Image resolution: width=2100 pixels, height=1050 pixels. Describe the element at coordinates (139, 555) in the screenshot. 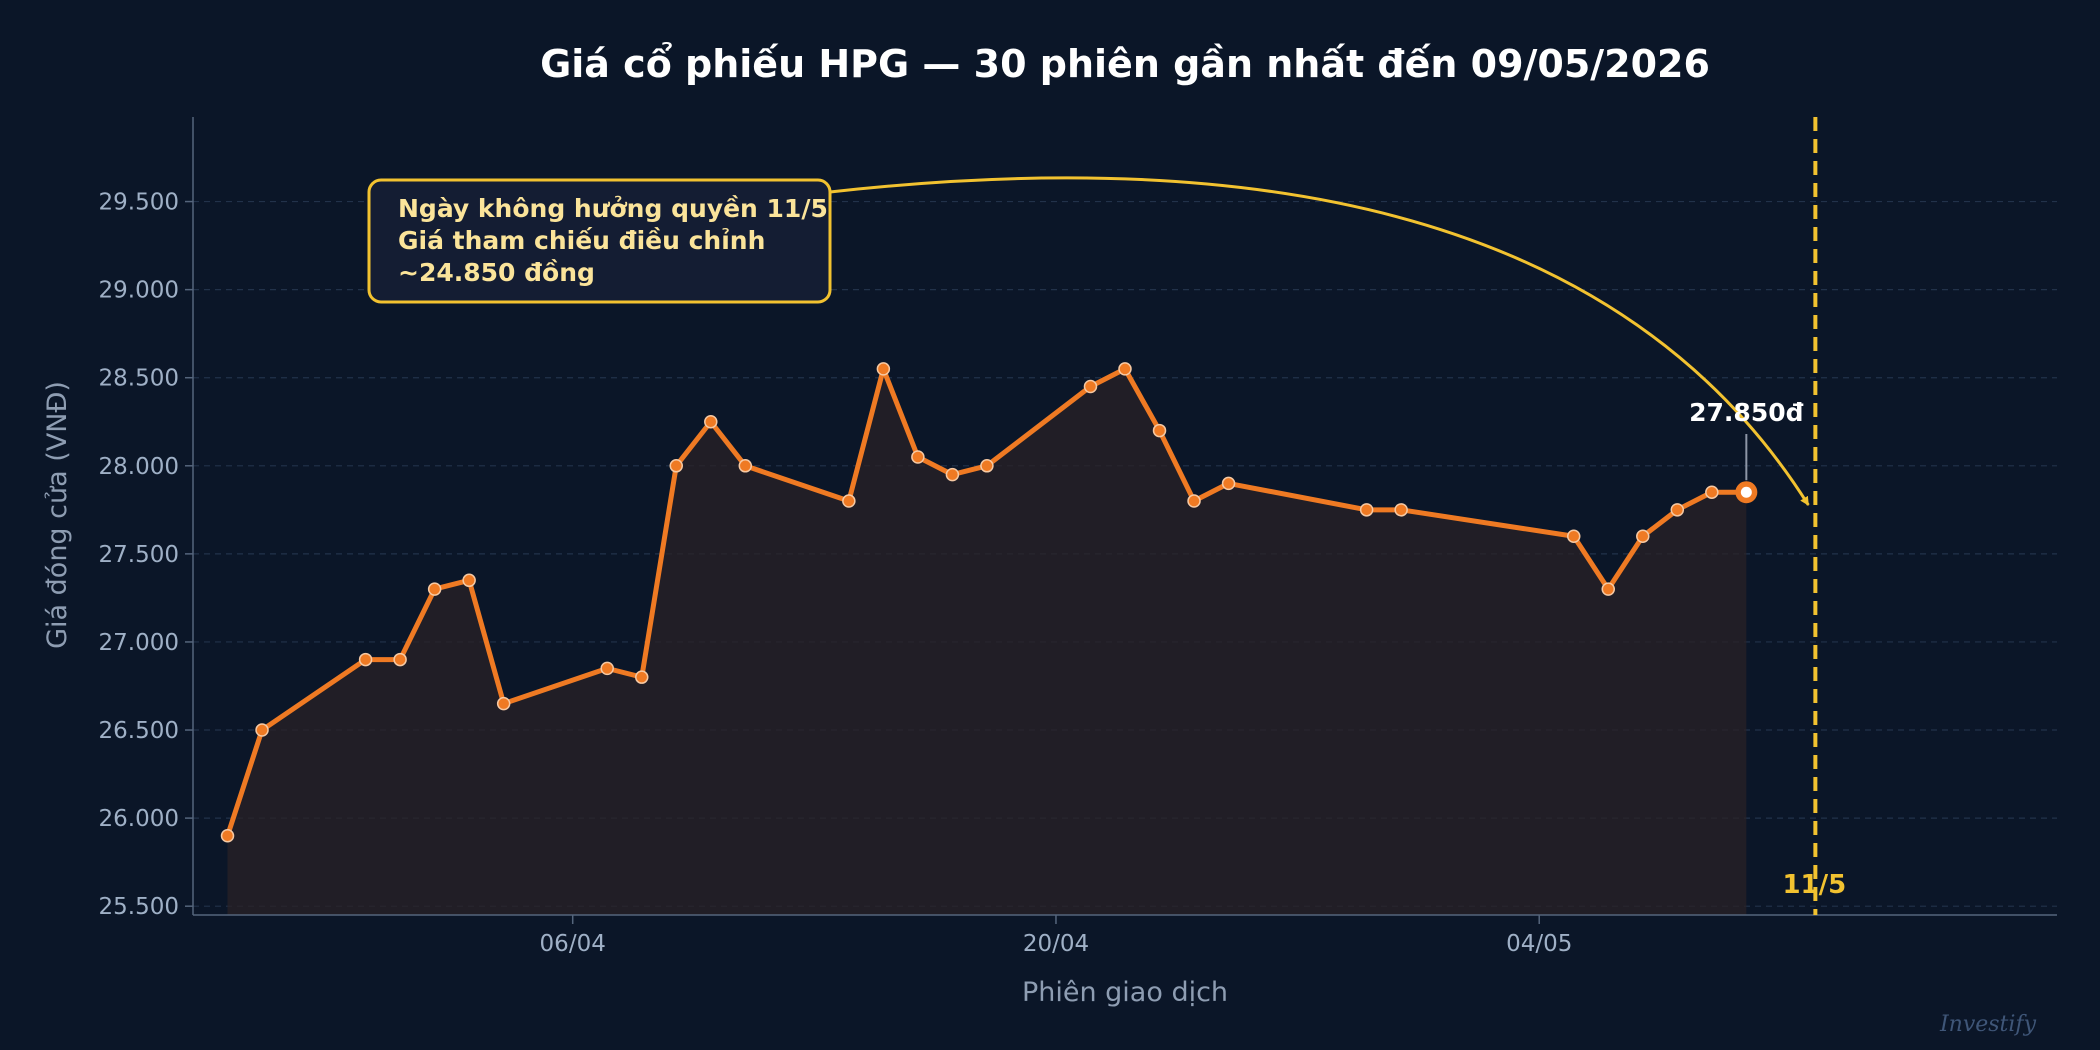

I see `y-tick-label: 27.500` at that location.